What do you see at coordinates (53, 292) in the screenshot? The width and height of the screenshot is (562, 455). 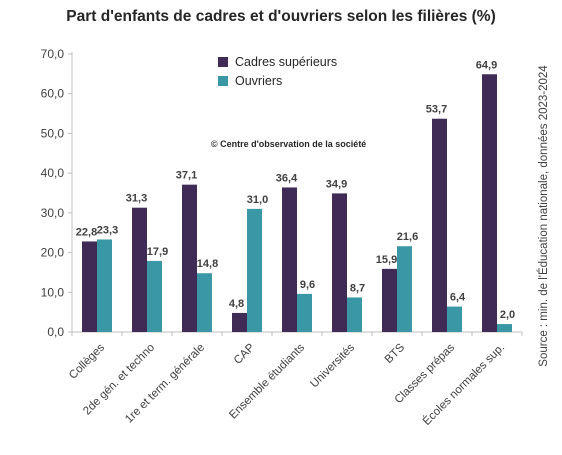 I see `y-tick-label: 10,0` at bounding box center [53, 292].